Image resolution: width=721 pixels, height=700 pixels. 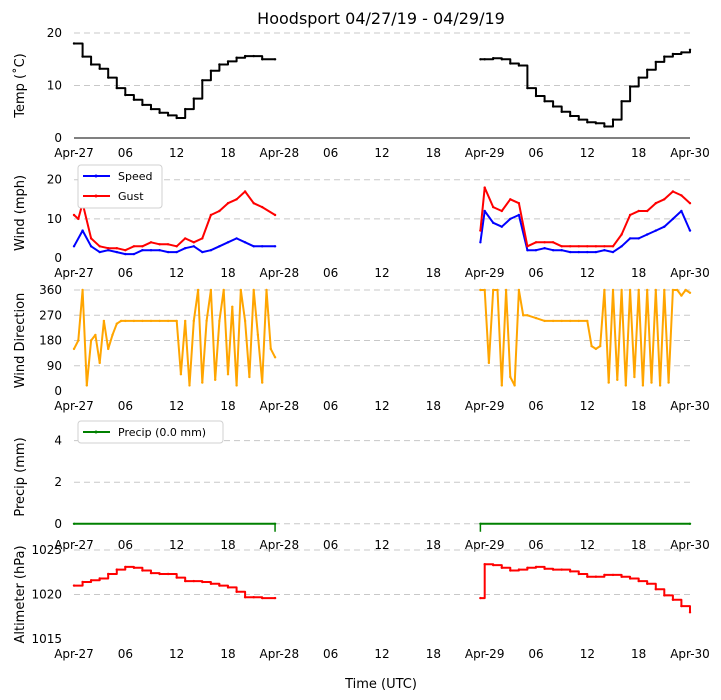 What do you see at coordinates (585, 588) in the screenshot?
I see `series-line-altimeter-apr-29-` at bounding box center [585, 588].